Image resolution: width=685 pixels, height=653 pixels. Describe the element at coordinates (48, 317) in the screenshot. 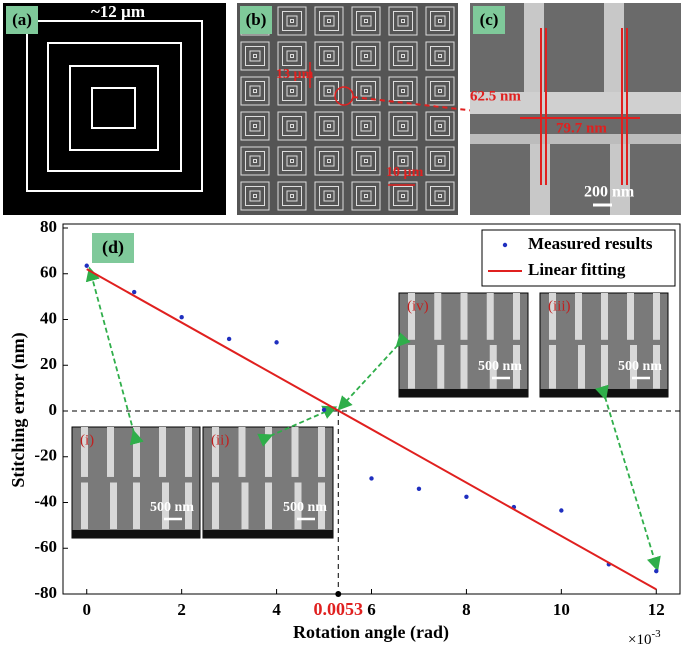

I see `y-tick-label: 40` at that location.